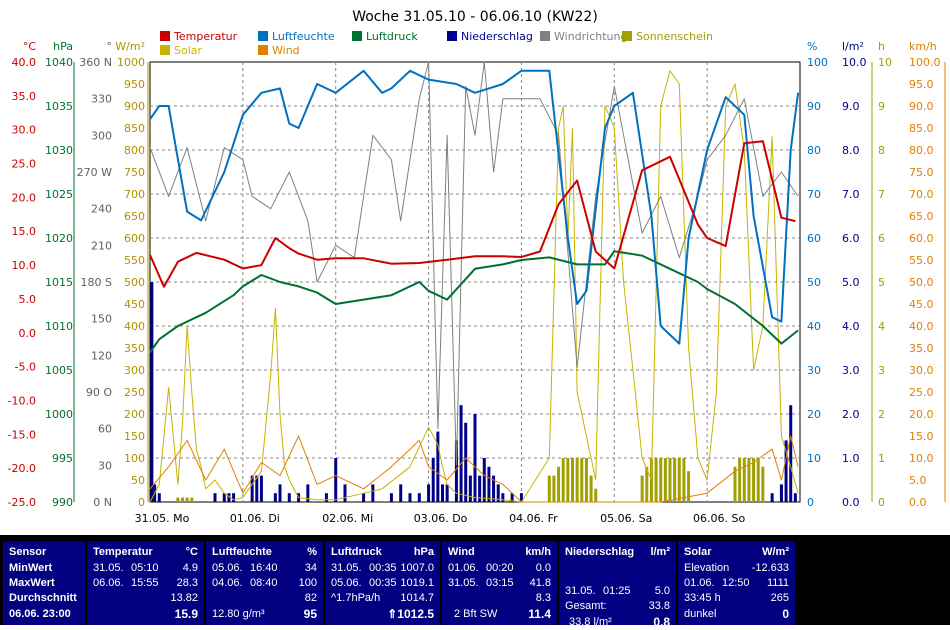  I want to click on axis-unit-label: °, so click(110, 46).